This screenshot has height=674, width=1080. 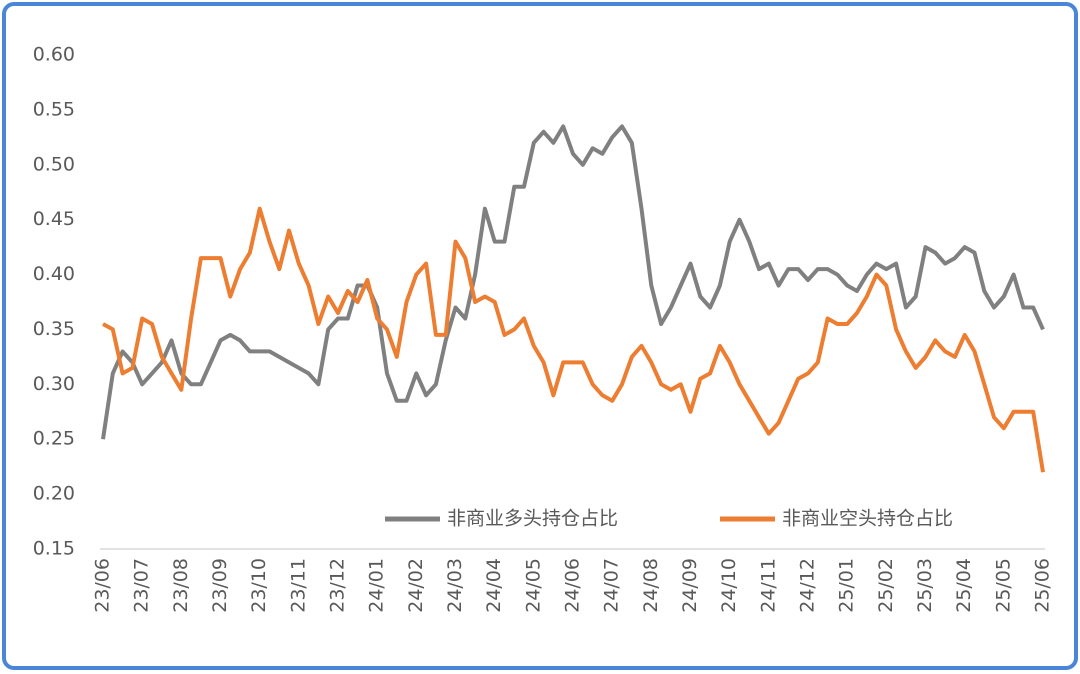 I want to click on x-tick-label: 25/03, so click(x=925, y=585).